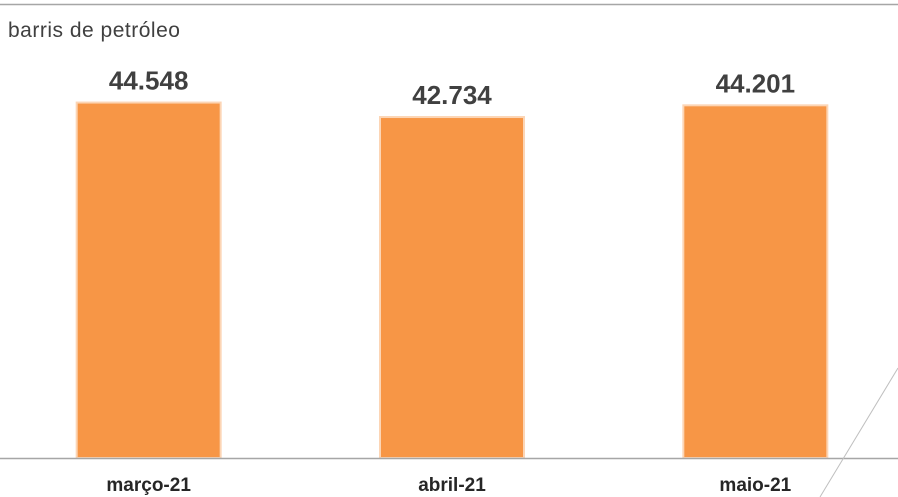  What do you see at coordinates (452, 95) in the screenshot?
I see `data-label-1: 42.734` at bounding box center [452, 95].